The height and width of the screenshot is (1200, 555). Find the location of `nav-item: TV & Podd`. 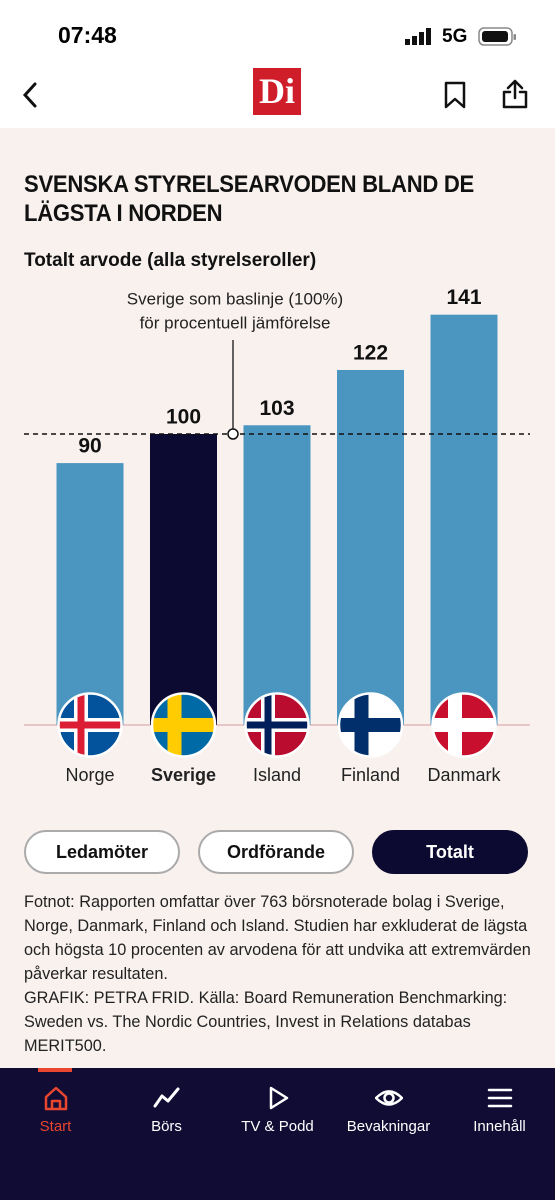

nav-item: TV & Podd is located at coordinates (277, 1109).